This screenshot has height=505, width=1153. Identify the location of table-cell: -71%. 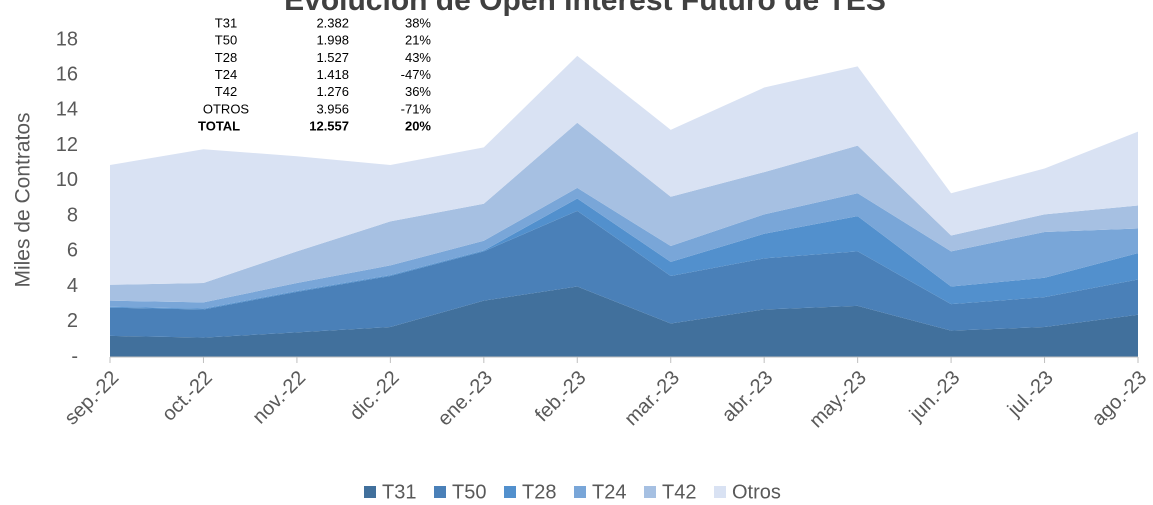
(416, 108).